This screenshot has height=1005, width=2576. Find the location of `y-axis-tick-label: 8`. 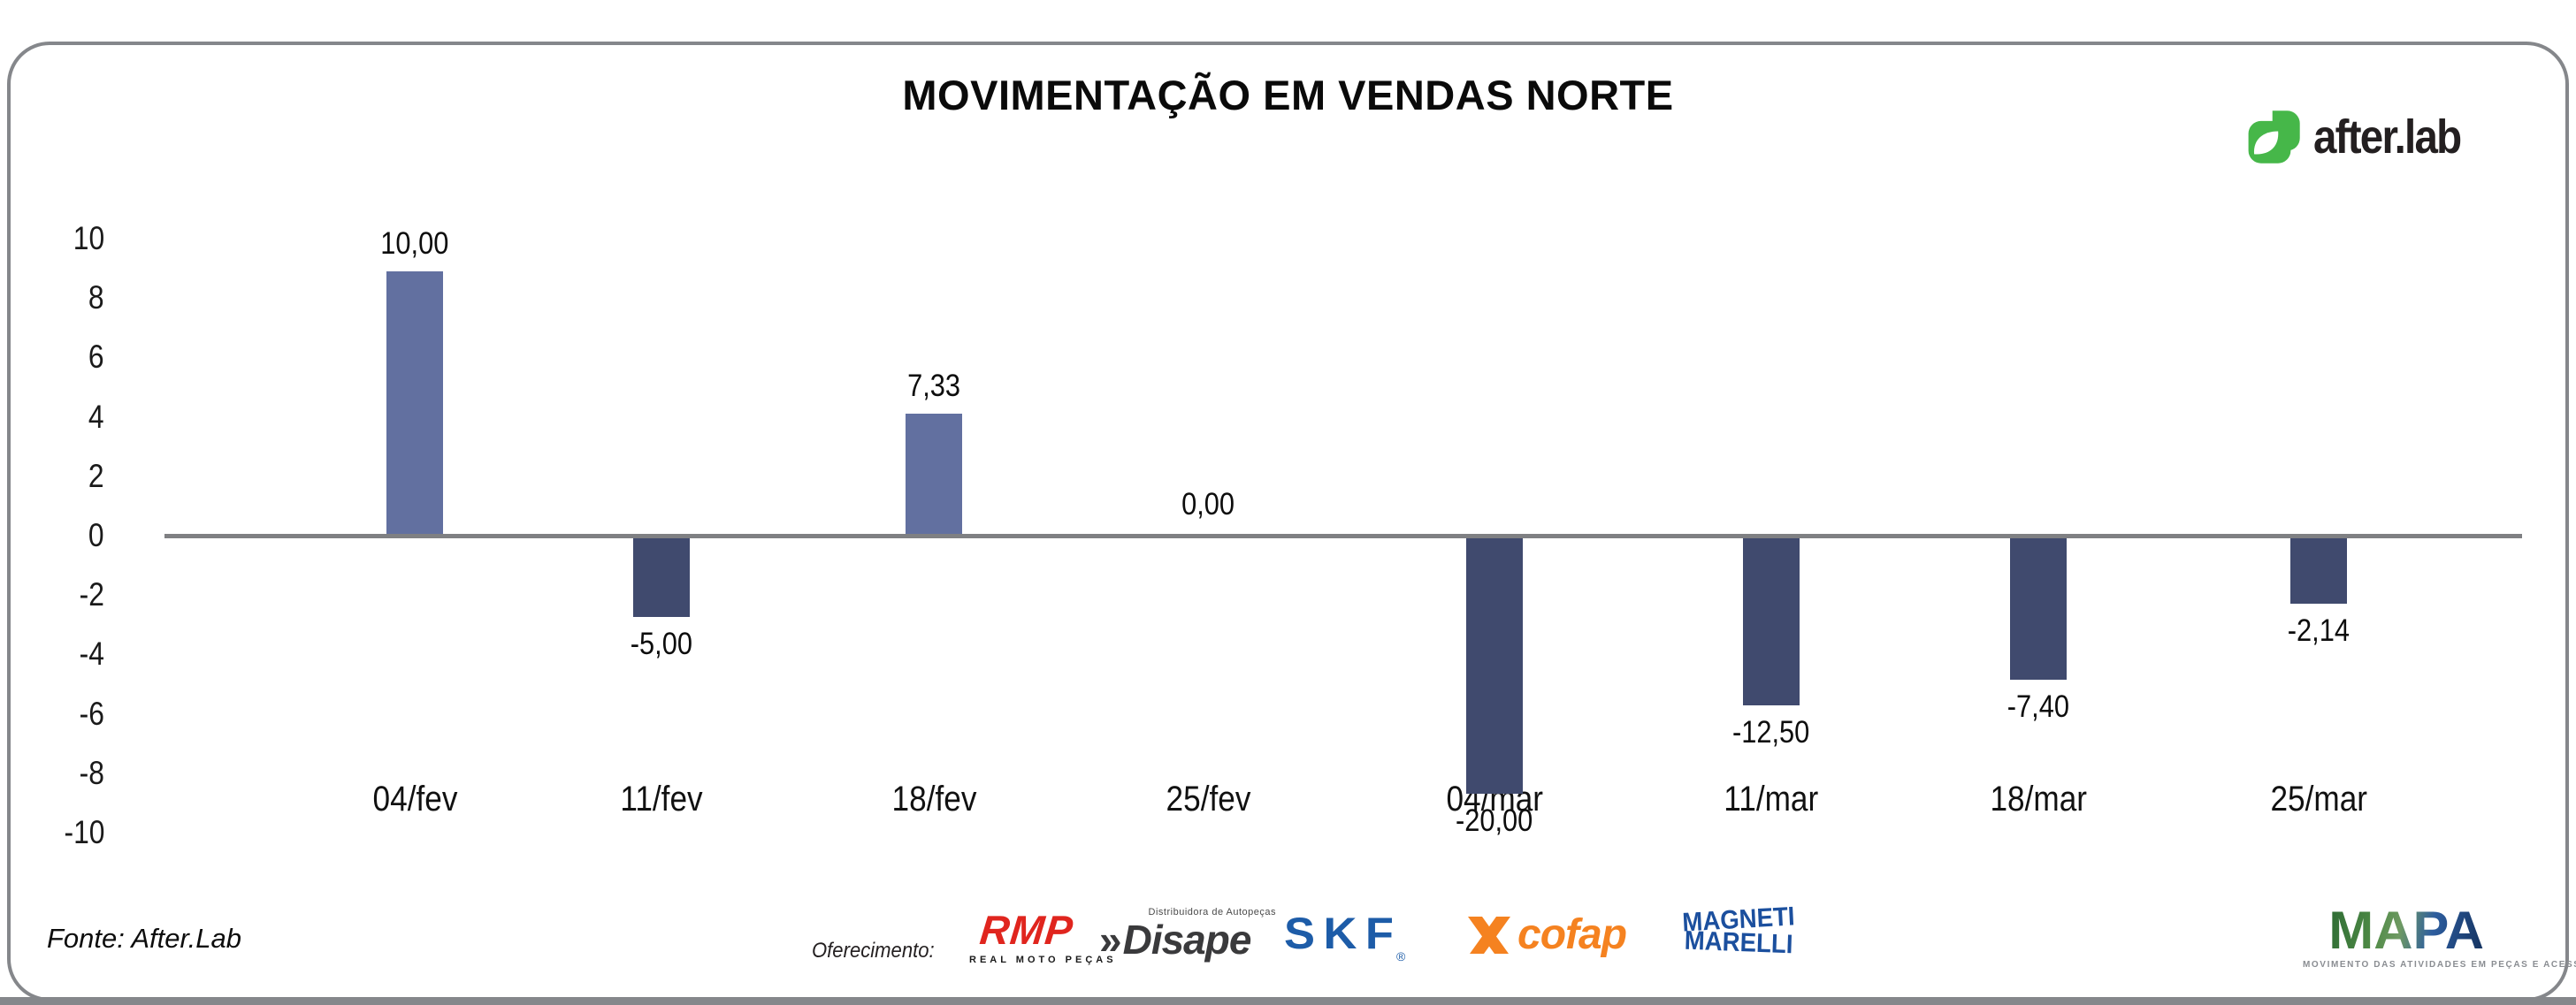

y-axis-tick-label: 8 is located at coordinates (96, 297).